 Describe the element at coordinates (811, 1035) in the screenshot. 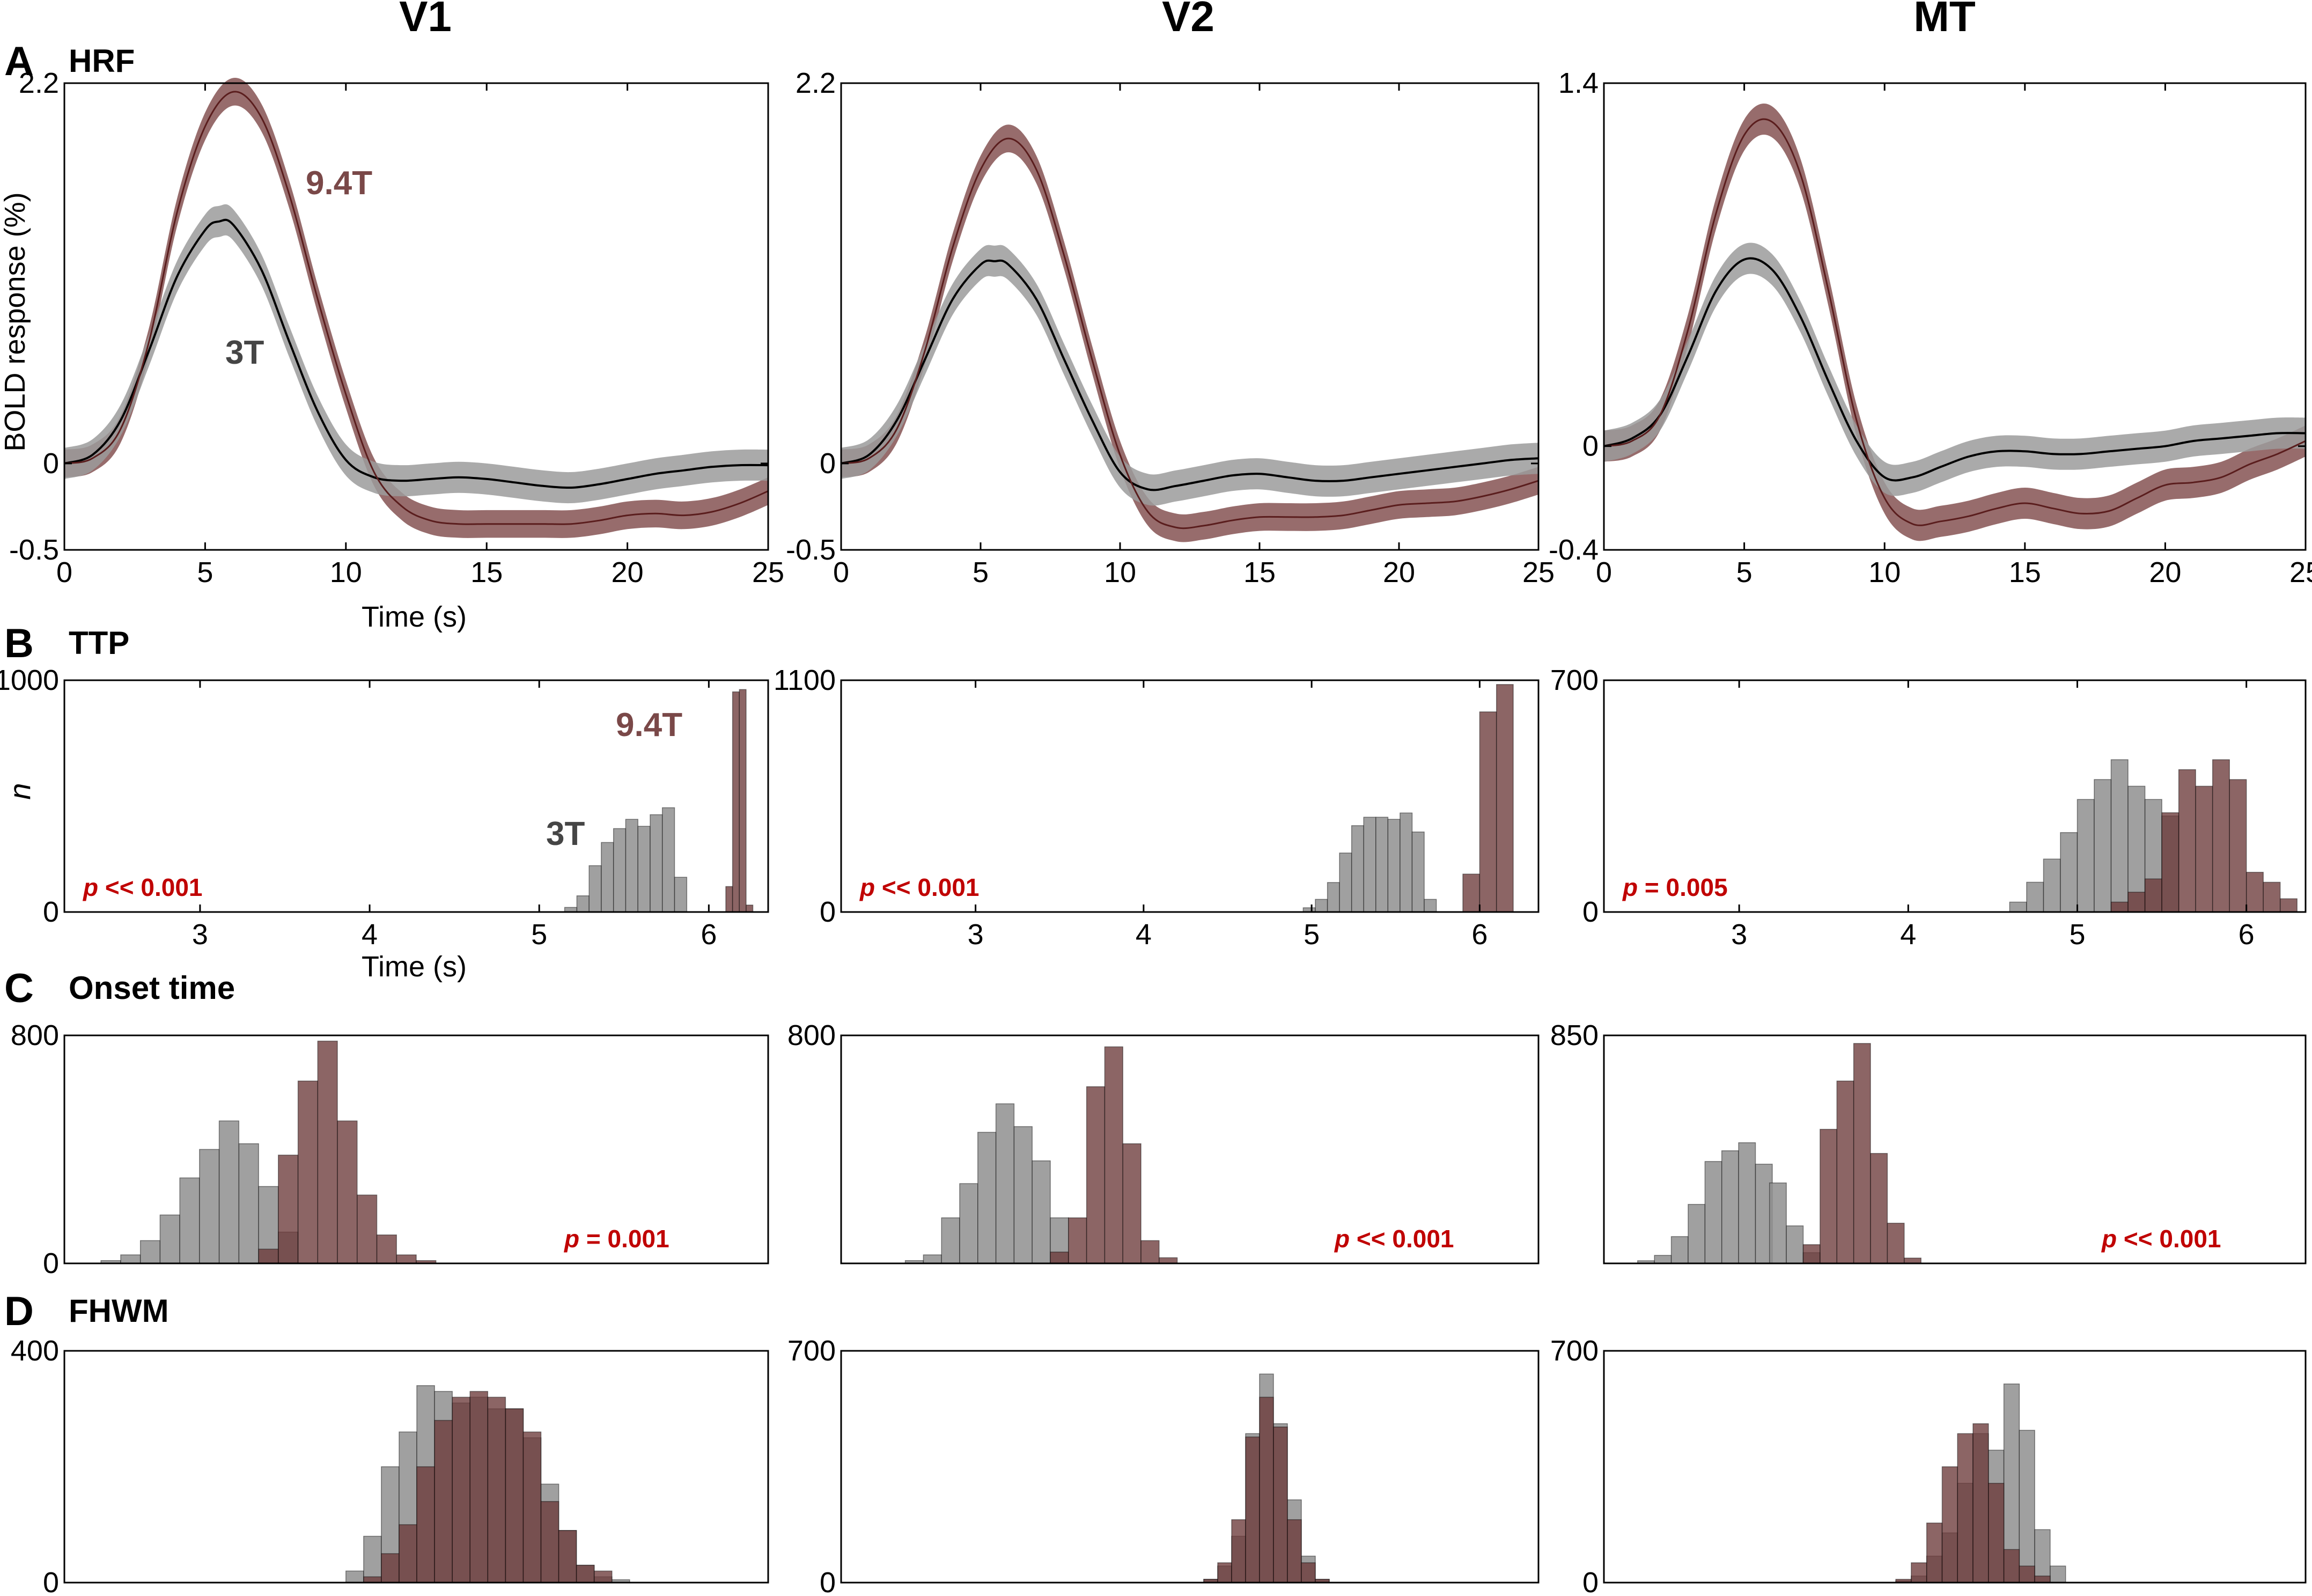

I see `panel-c-v2-ytick-label-0: 800` at that location.